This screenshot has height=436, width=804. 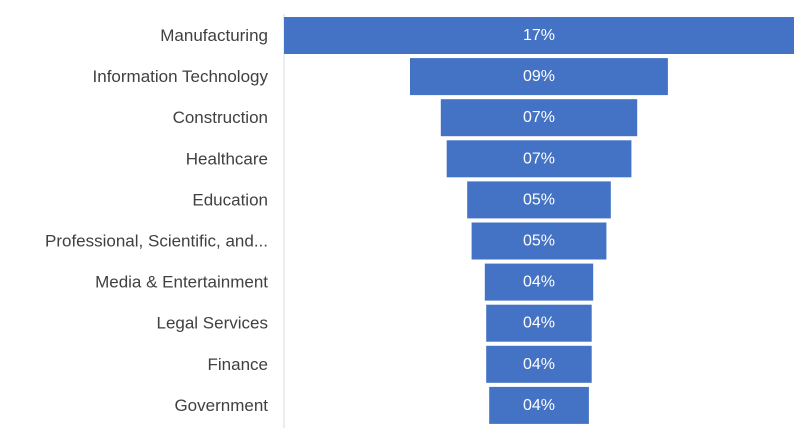 I want to click on data-label-9: 04%, so click(x=539, y=364).